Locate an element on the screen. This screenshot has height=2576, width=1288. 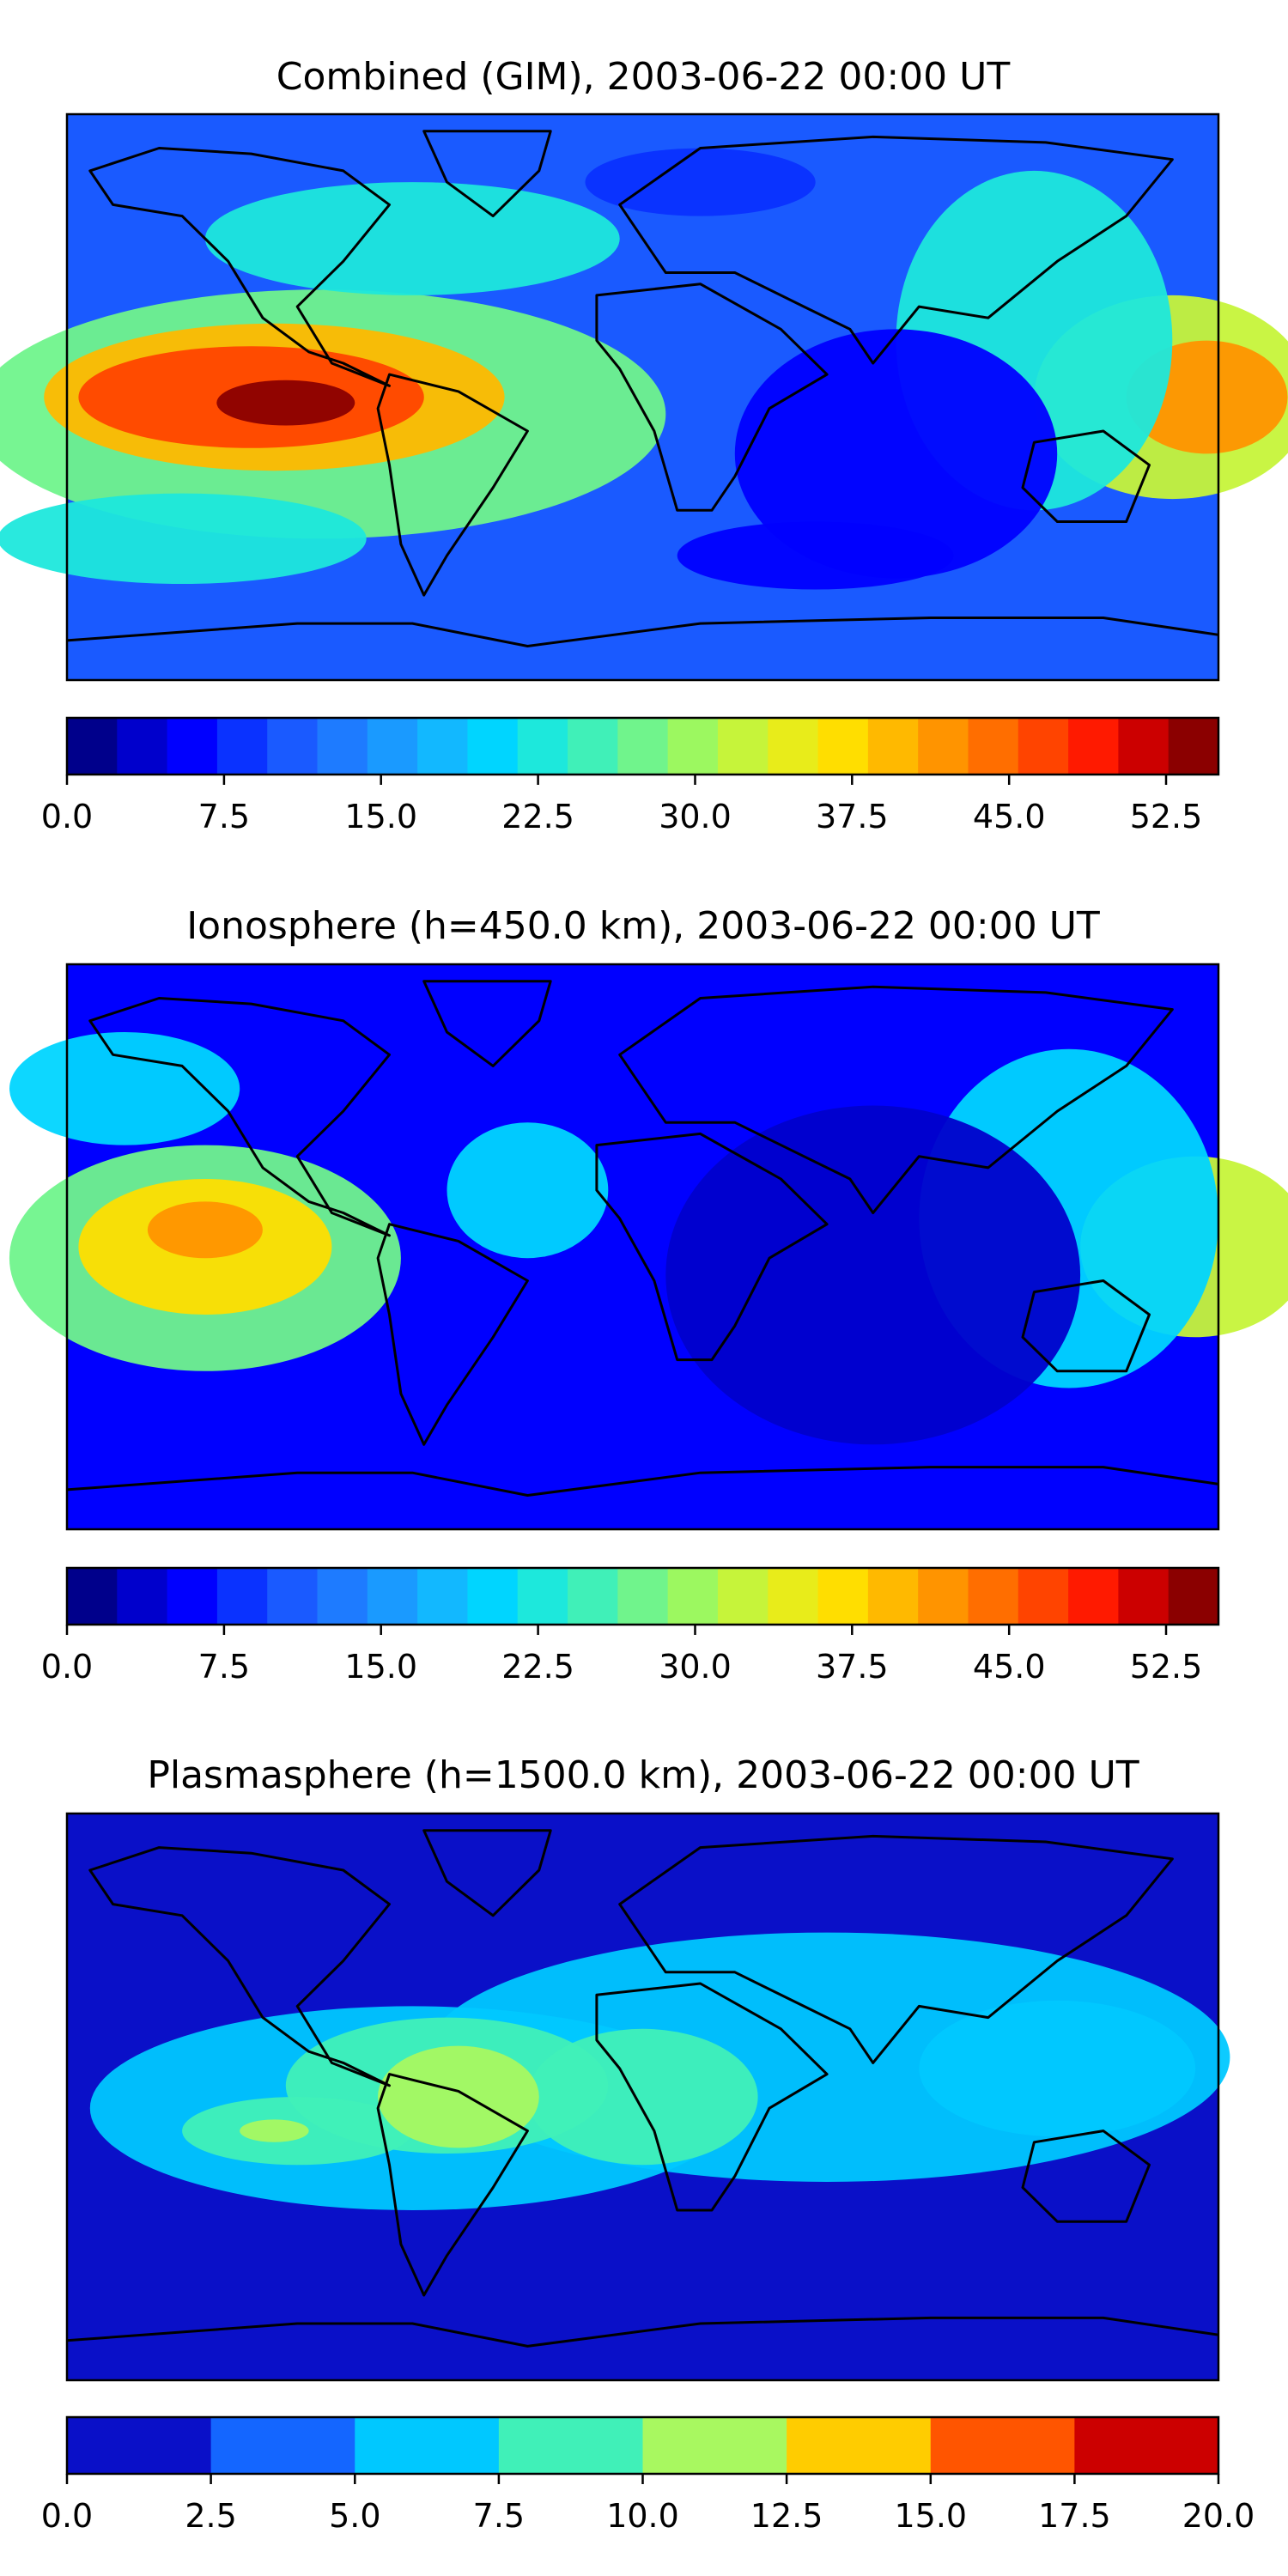
colorbar-tick-label: 20.0 is located at coordinates (1218, 2516).